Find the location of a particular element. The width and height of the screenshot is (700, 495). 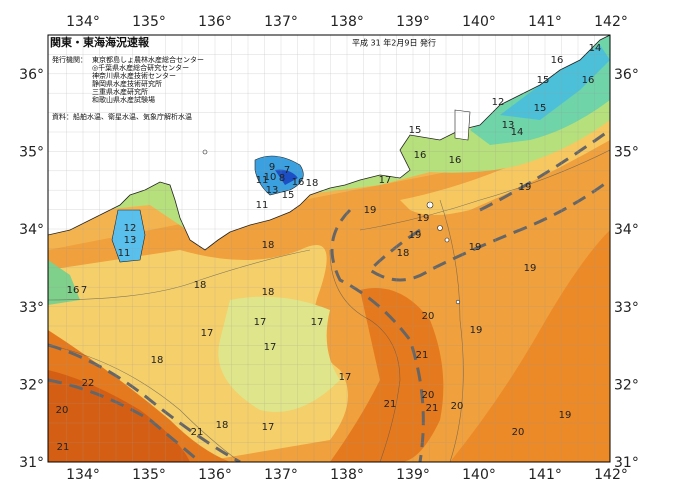

contour-label: 10 is located at coordinates (270, 177).